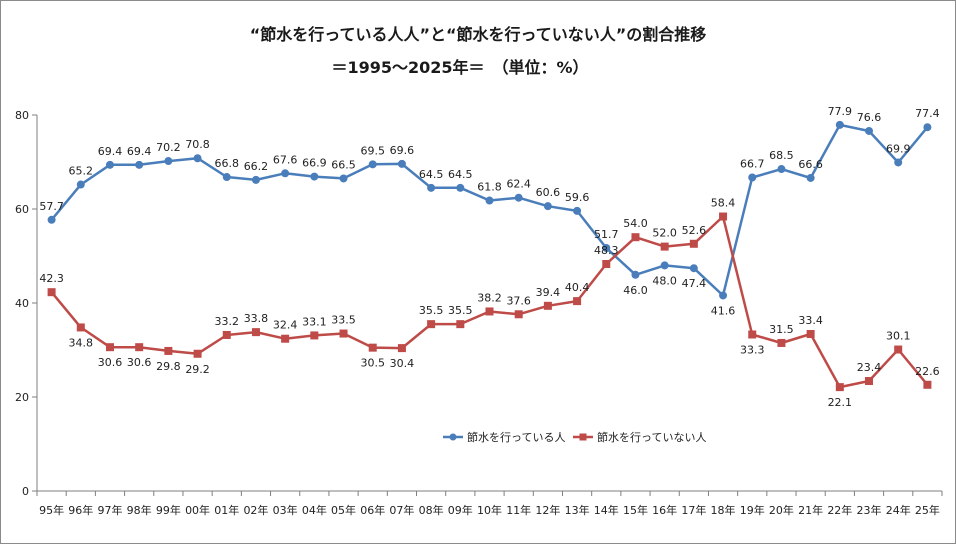 The image size is (956, 544). Describe the element at coordinates (256, 166) in the screenshot. I see `data-label: 66.2` at that location.